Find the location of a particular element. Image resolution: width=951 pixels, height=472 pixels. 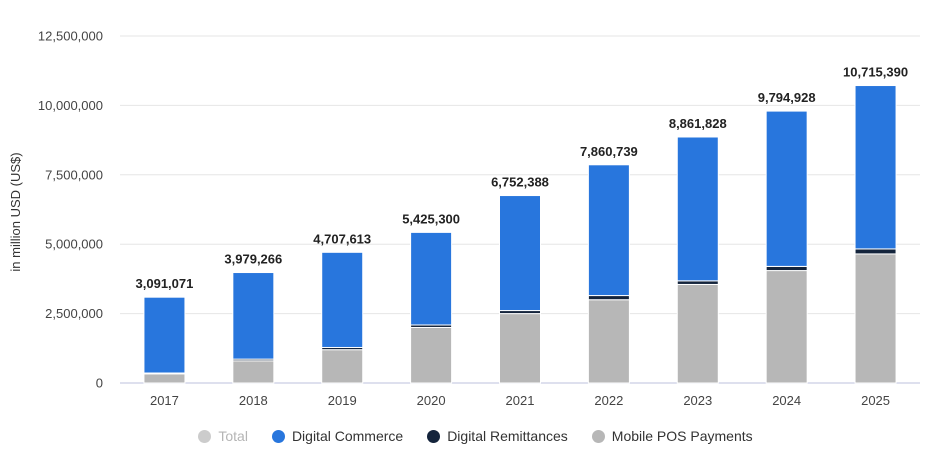

bar-stack-2023 is located at coordinates (697, 260).